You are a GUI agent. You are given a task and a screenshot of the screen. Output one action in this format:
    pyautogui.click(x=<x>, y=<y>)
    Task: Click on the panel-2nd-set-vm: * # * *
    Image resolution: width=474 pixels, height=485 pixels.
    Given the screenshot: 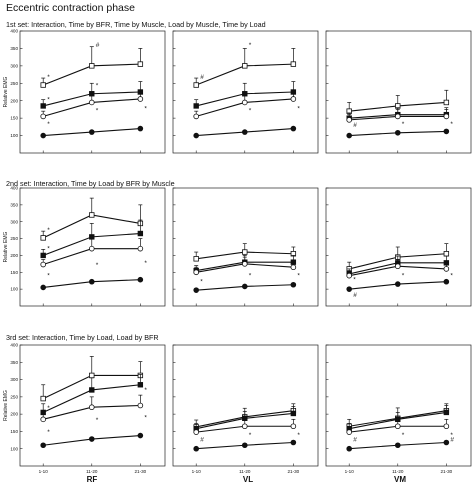 What is the action you would take?
    pyautogui.click(x=398, y=247)
    